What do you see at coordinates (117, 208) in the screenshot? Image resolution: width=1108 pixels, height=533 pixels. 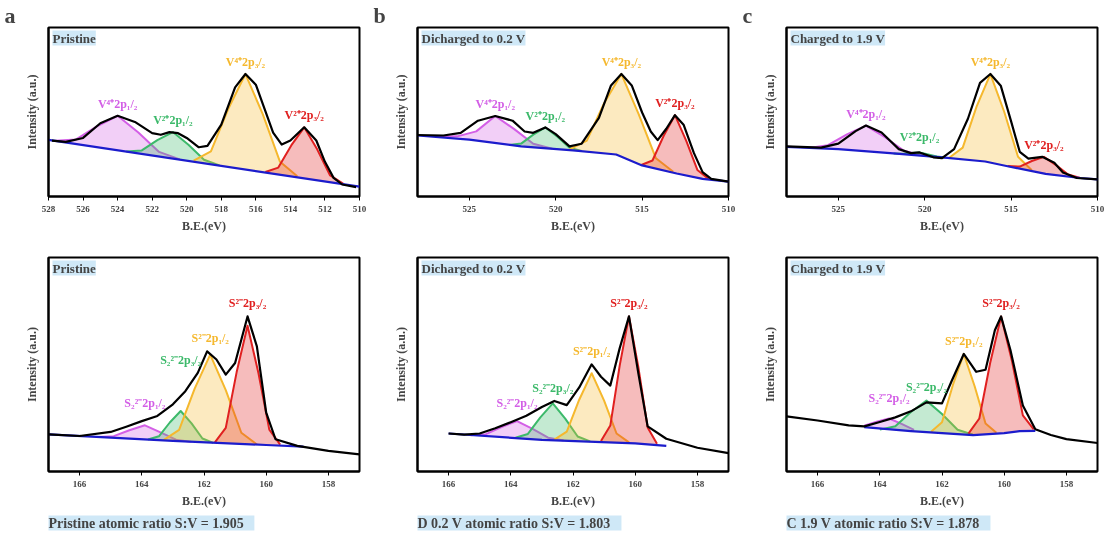 I see `x-tick-label: 524` at bounding box center [117, 208].